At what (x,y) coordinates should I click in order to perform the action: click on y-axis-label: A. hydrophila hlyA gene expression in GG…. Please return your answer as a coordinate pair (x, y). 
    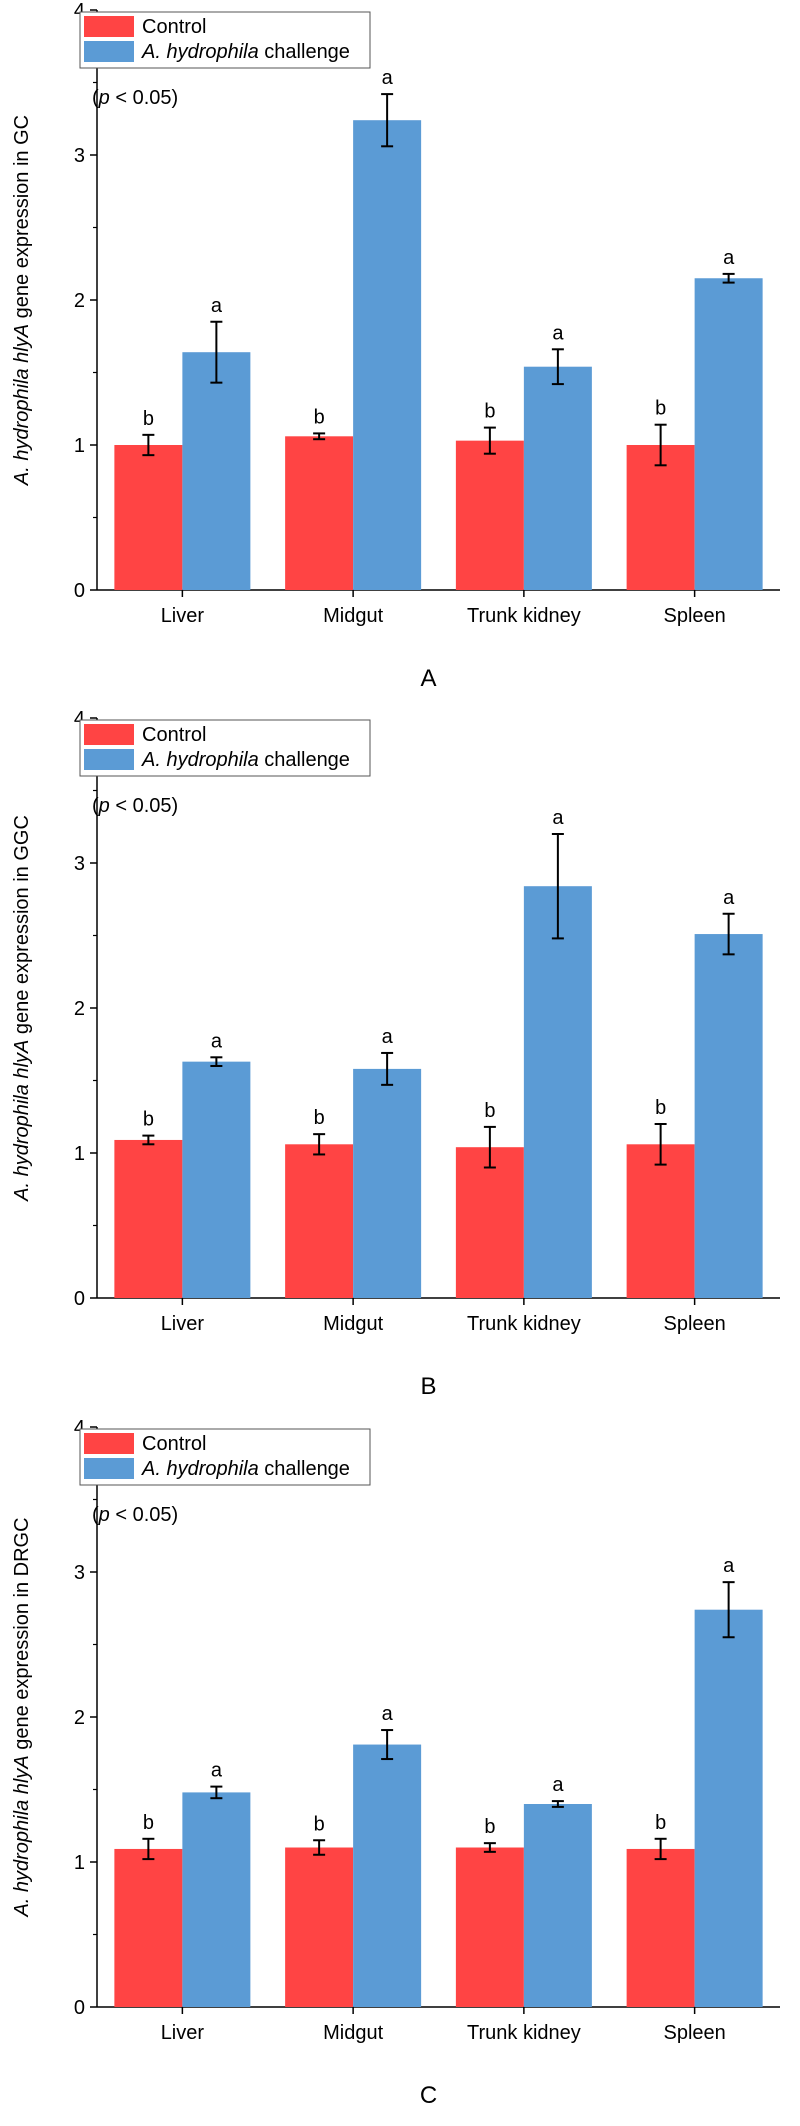
    Looking at the image, I should click on (22, 1008).